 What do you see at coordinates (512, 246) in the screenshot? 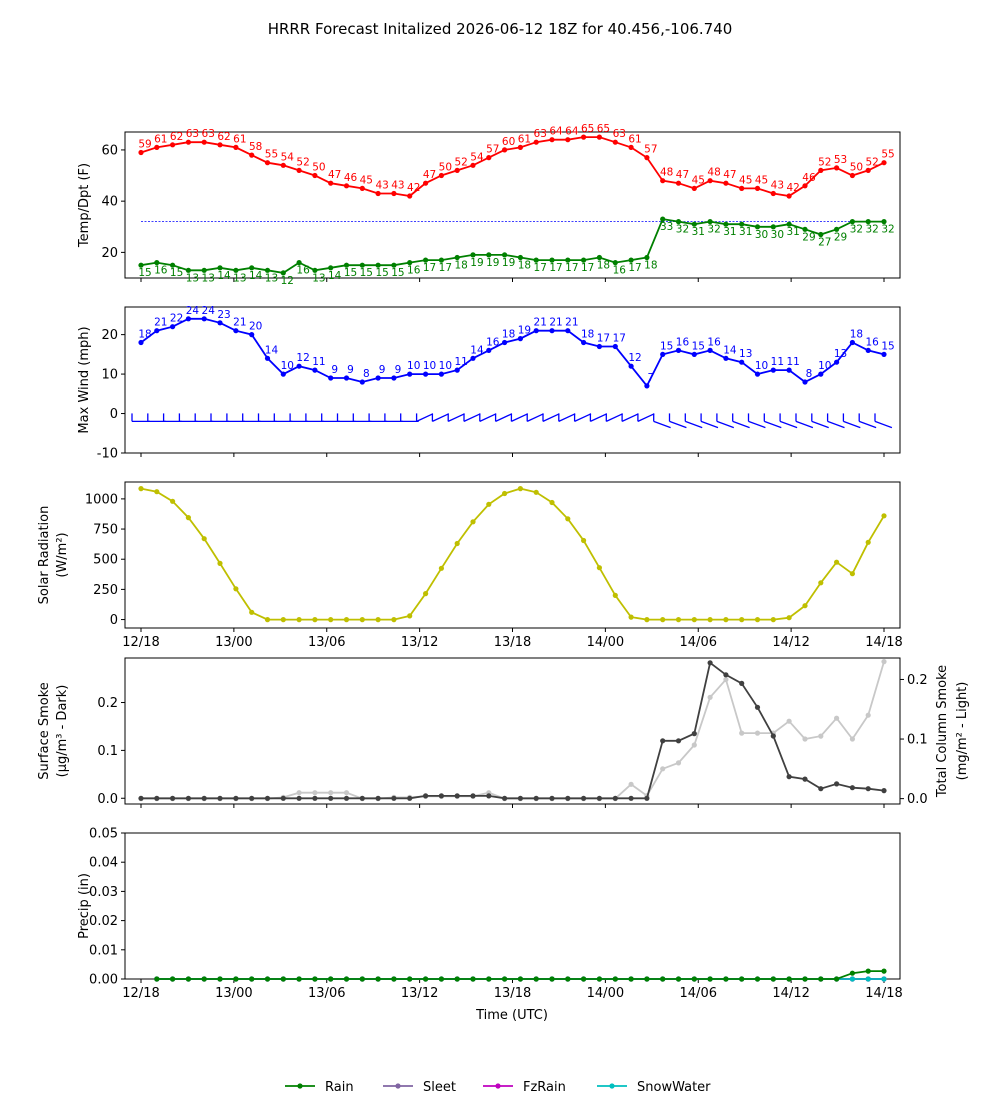
I see `dewpoint-series-line` at bounding box center [512, 246].